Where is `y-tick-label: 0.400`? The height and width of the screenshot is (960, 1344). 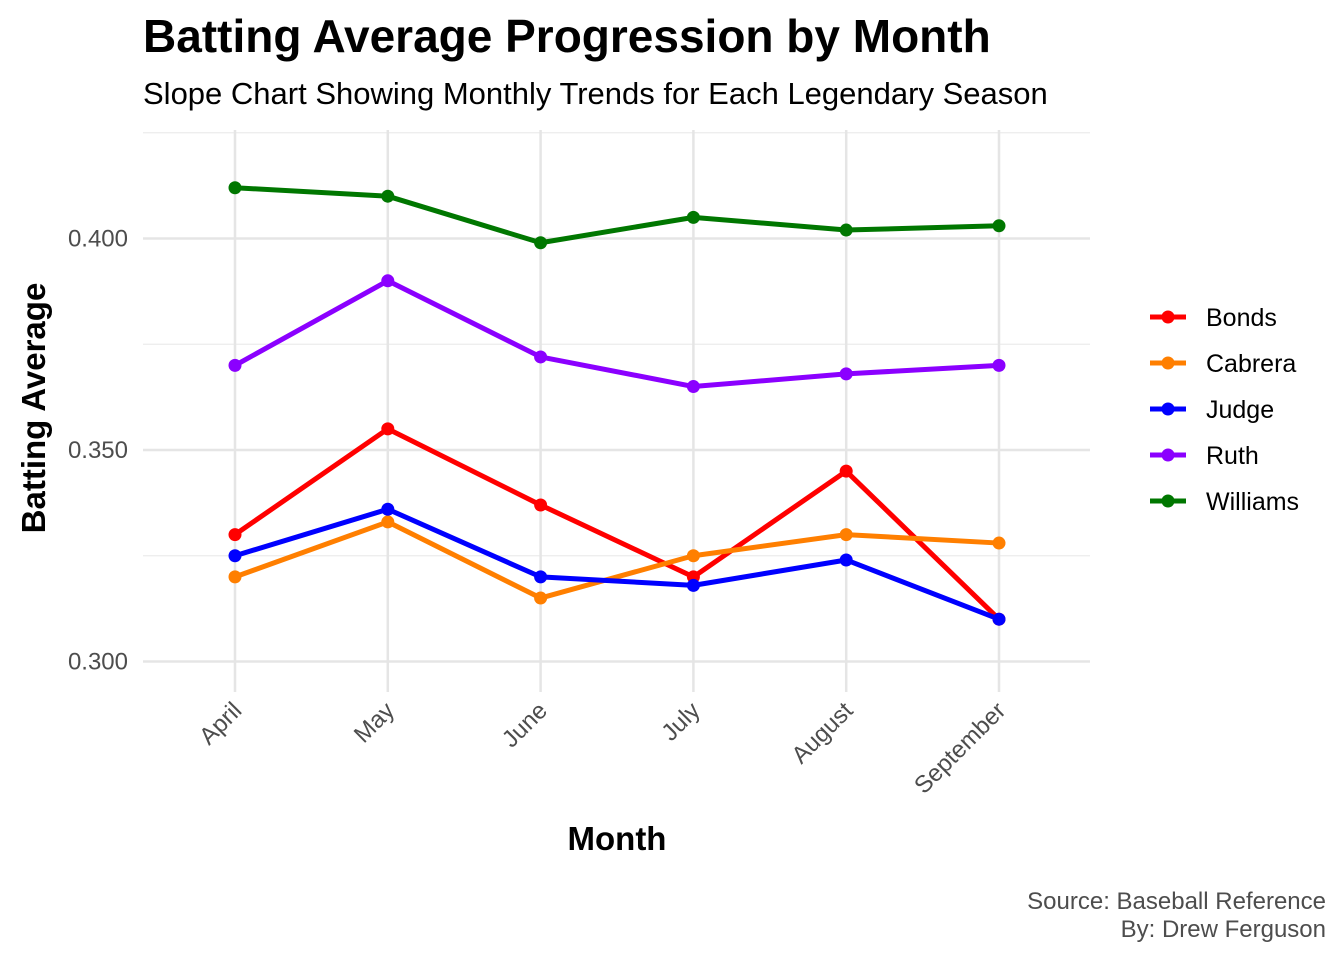
y-tick-label: 0.400 is located at coordinates (98, 239).